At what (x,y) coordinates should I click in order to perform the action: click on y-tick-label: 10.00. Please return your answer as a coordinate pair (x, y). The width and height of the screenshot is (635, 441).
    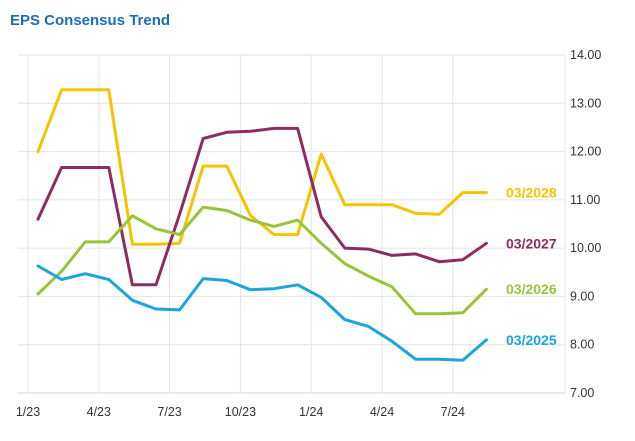
    Looking at the image, I should click on (585, 248).